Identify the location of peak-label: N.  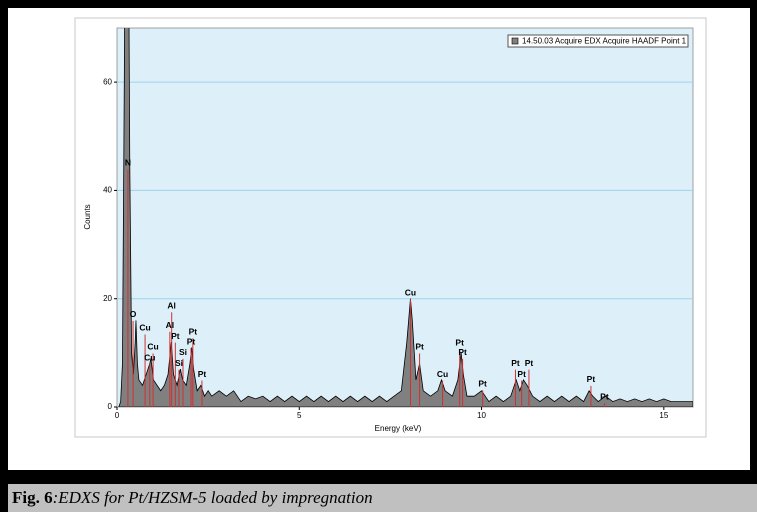
(128, 163).